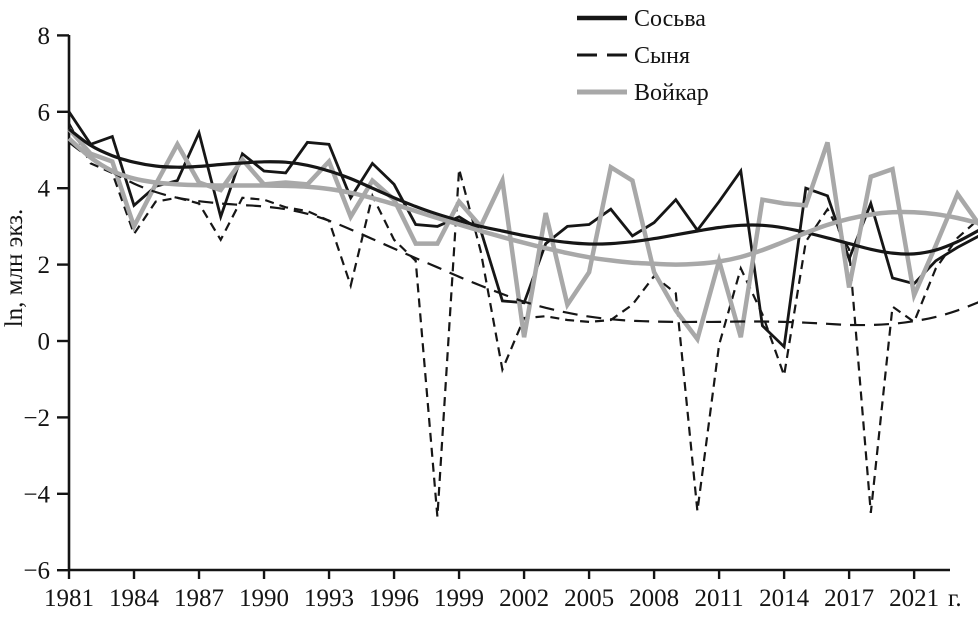 This screenshot has height=624, width=978. I want to click on x-tick-label-2002: 2002, so click(524, 598).